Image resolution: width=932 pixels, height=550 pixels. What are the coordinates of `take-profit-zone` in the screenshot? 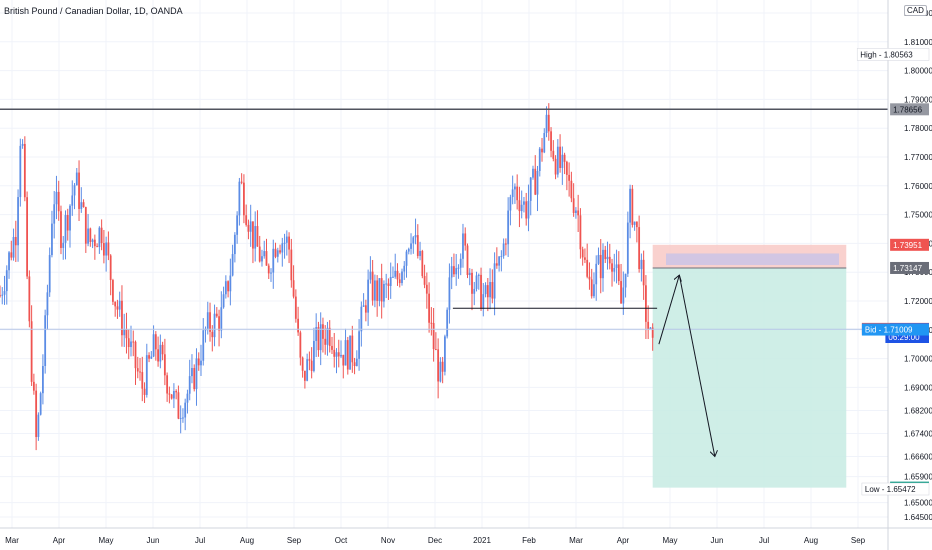 It's located at (749, 377).